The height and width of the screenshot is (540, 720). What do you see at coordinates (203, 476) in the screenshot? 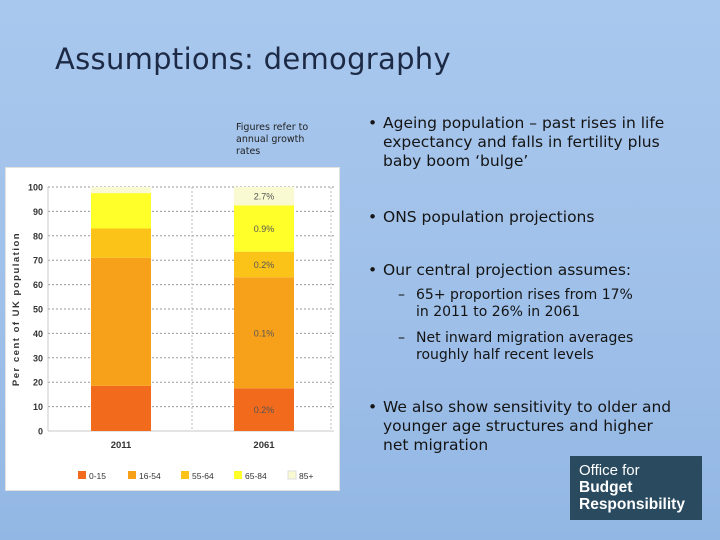
I see `legend-label: 55-64` at bounding box center [203, 476].